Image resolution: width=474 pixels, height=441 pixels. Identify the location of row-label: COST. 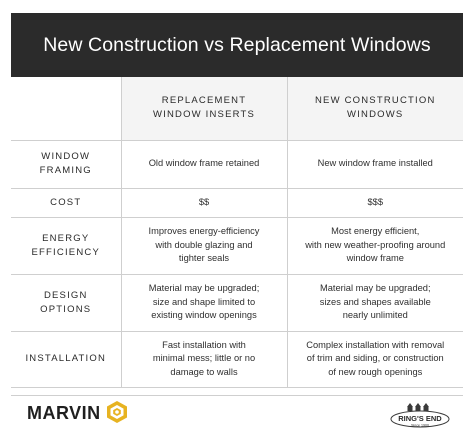
(66, 202).